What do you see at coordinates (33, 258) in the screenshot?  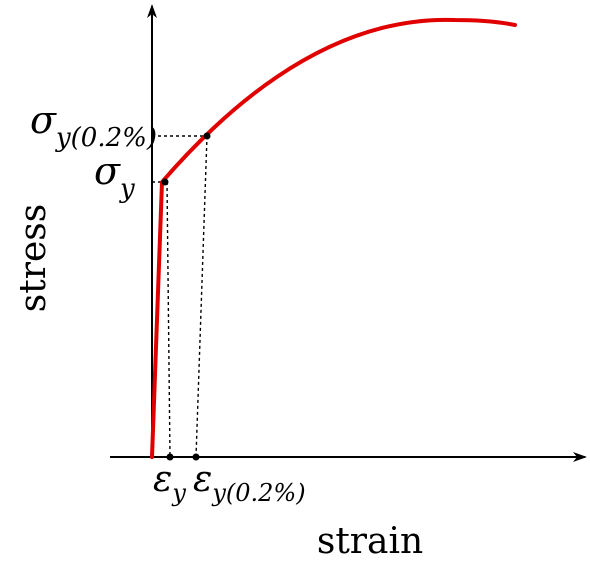 I see `y-axis-label: stress` at bounding box center [33, 258].